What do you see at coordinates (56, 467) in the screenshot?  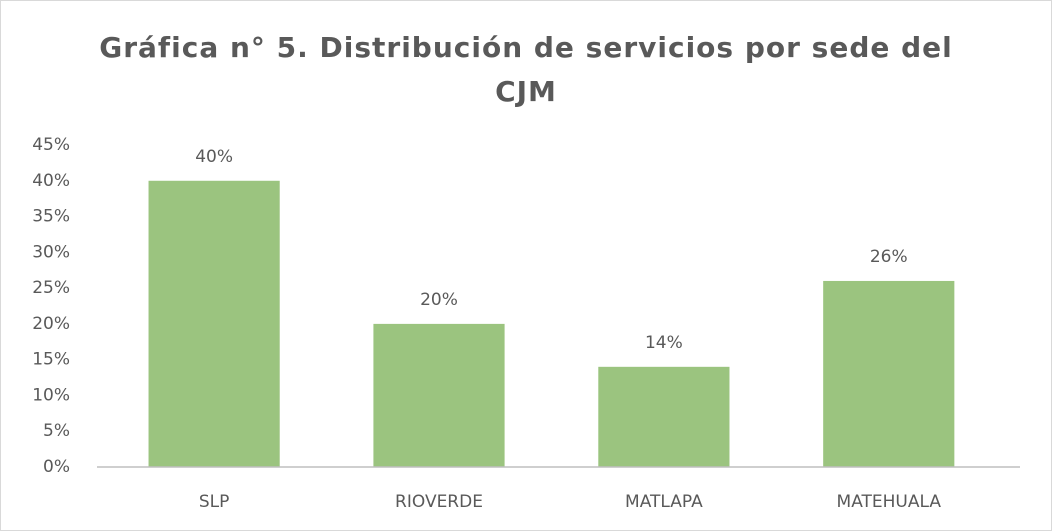 I see `y-tick-label: 0%` at bounding box center [56, 467].